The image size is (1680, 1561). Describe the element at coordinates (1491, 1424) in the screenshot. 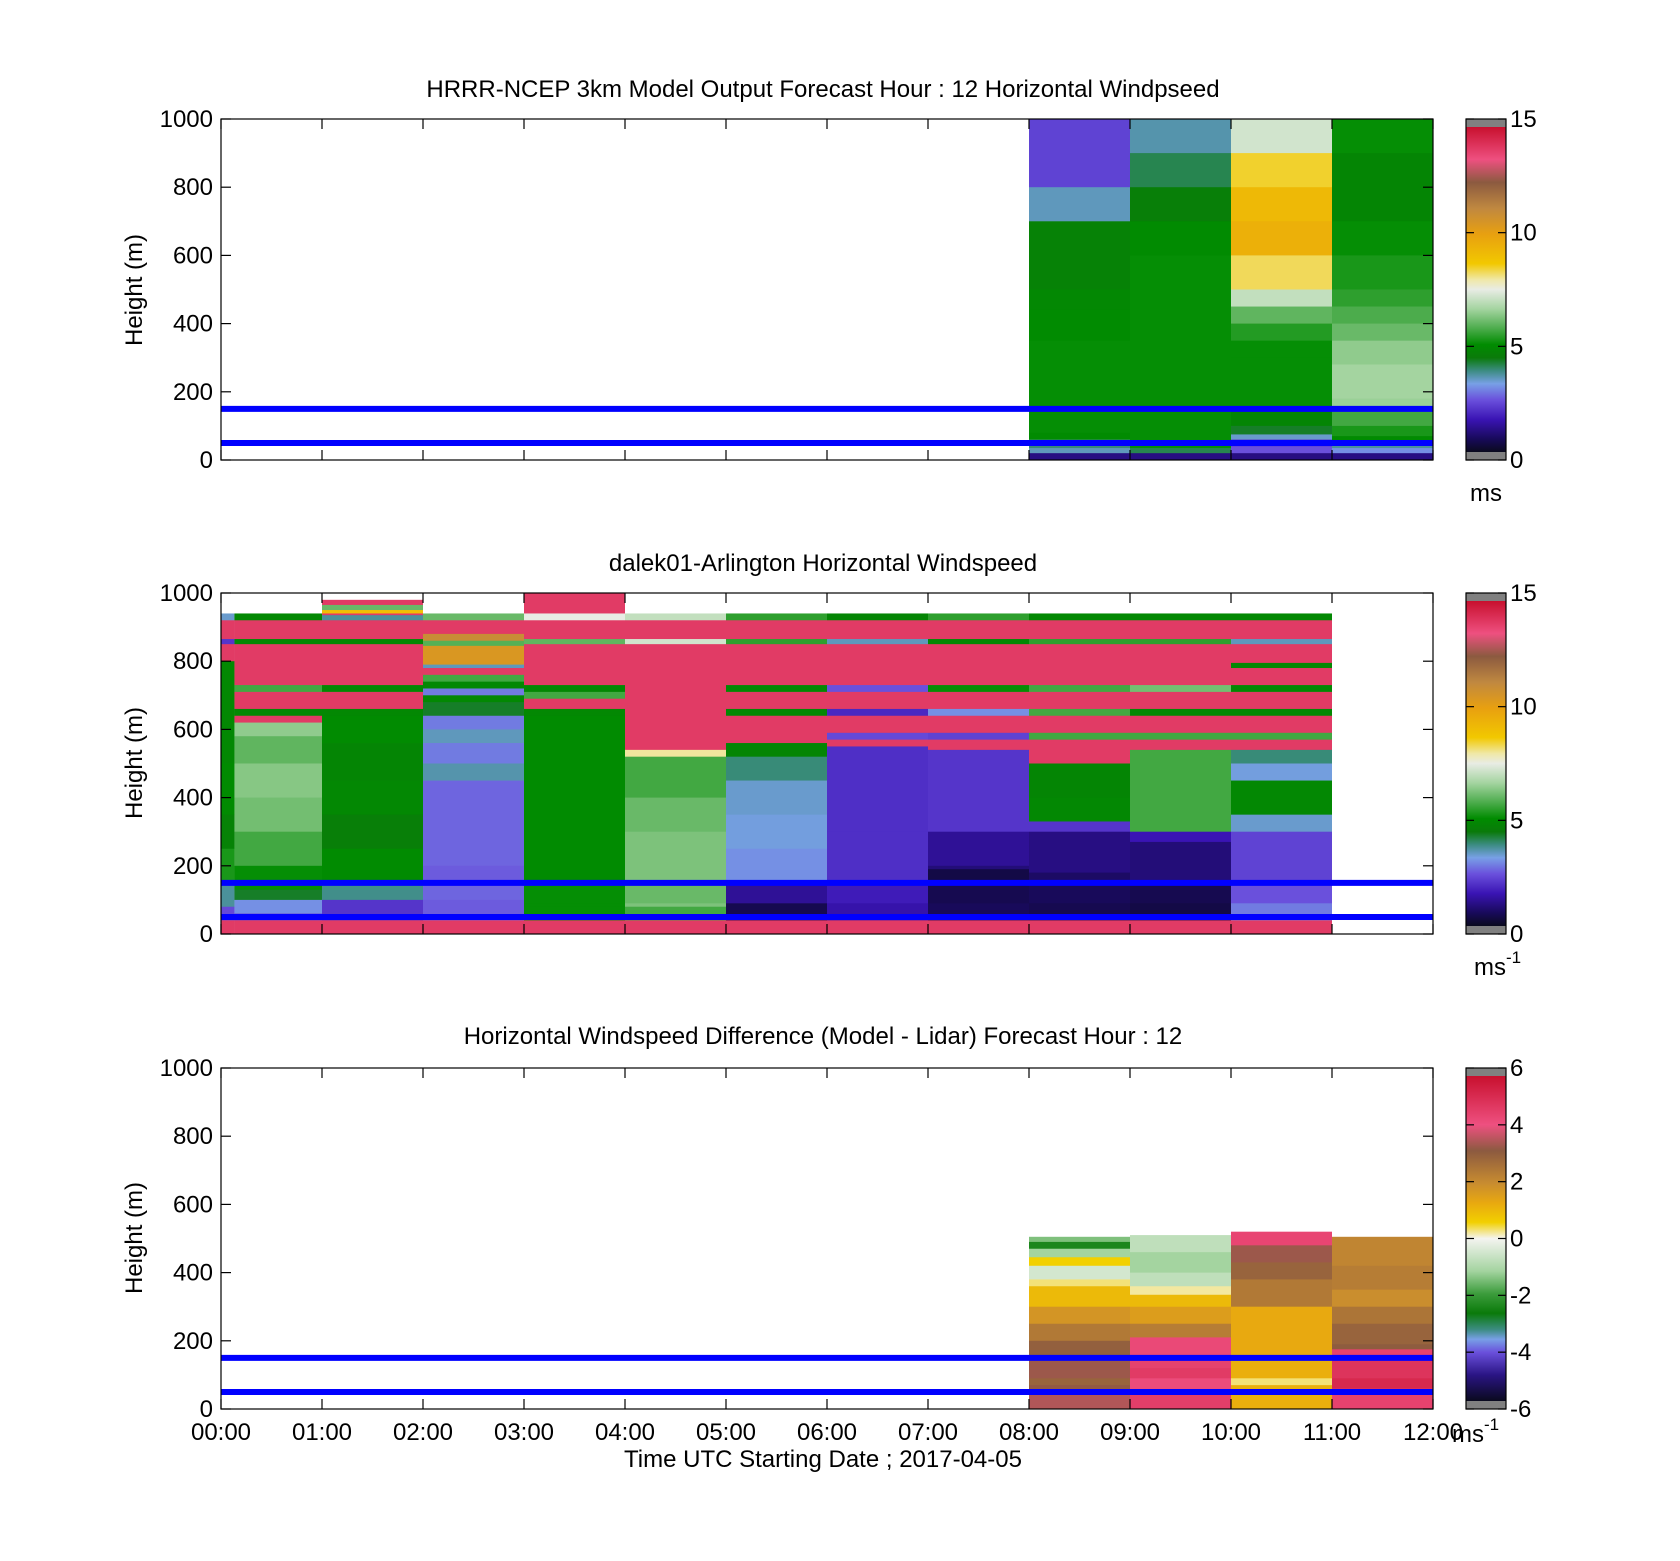

I see `colorbar-unit-exponent: -1` at that location.